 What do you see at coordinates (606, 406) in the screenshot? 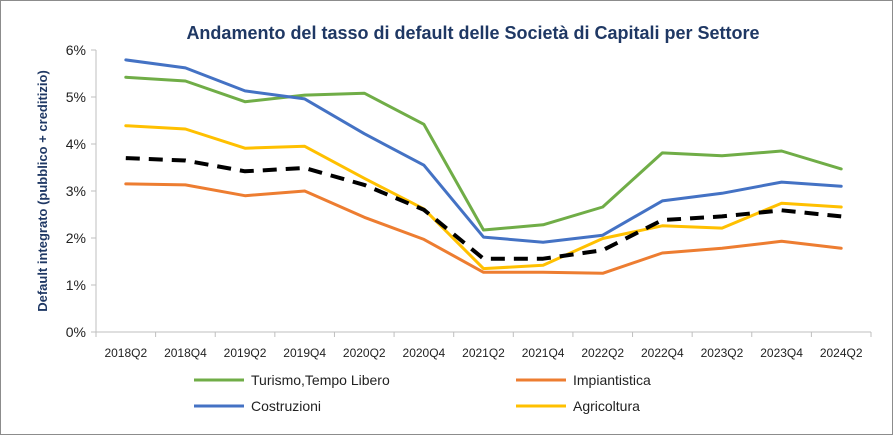
I see `legend-label: Agricoltura` at bounding box center [606, 406].